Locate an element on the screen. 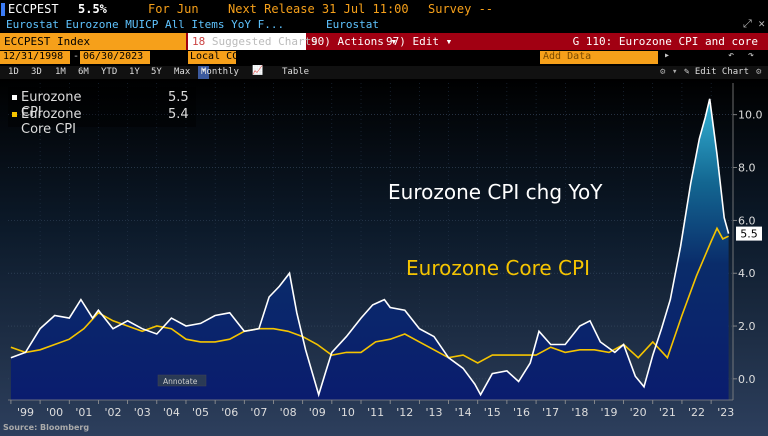 The width and height of the screenshot is (768, 436). x-tick-label: '21 is located at coordinates (667, 412).